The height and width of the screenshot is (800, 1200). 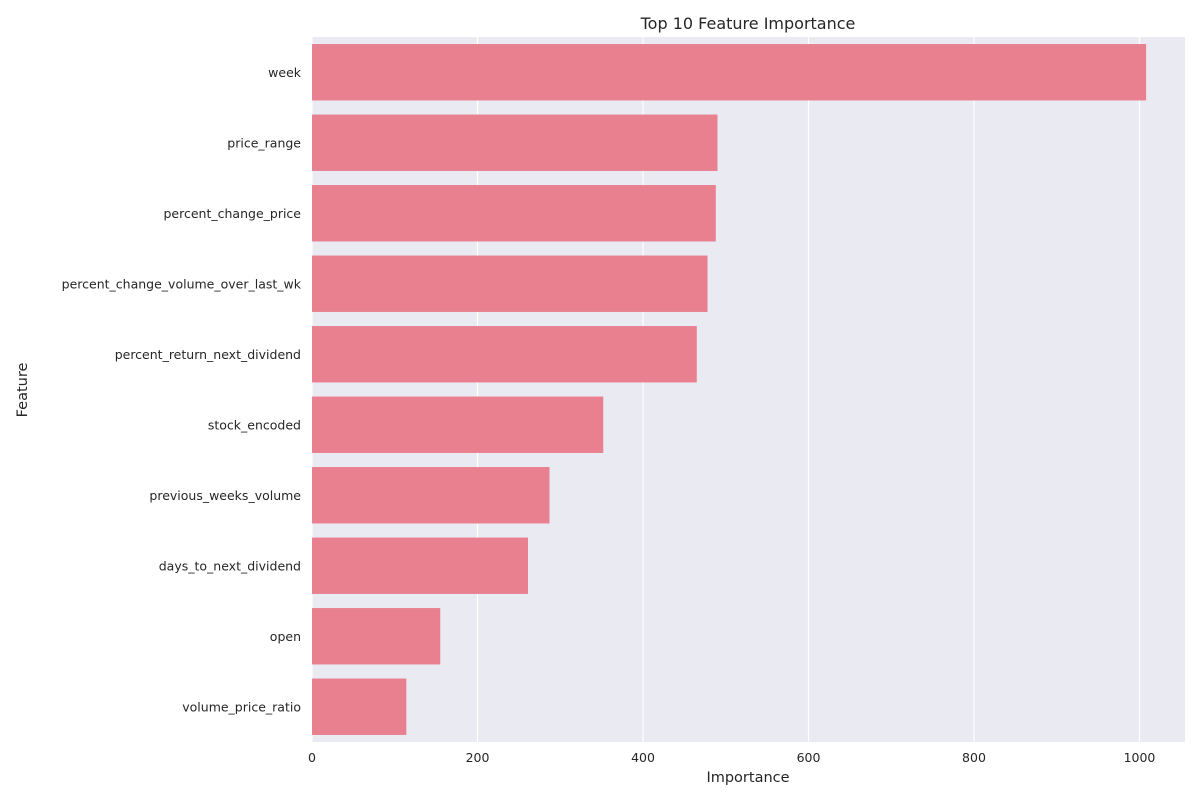 I want to click on x-tick-label: 200, so click(x=478, y=757).